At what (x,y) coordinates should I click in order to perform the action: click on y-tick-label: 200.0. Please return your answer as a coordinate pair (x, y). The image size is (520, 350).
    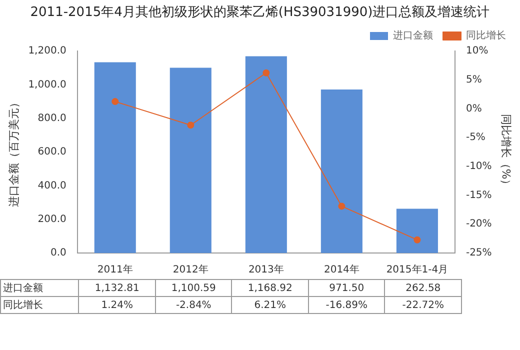
    Looking at the image, I should click on (52, 219).